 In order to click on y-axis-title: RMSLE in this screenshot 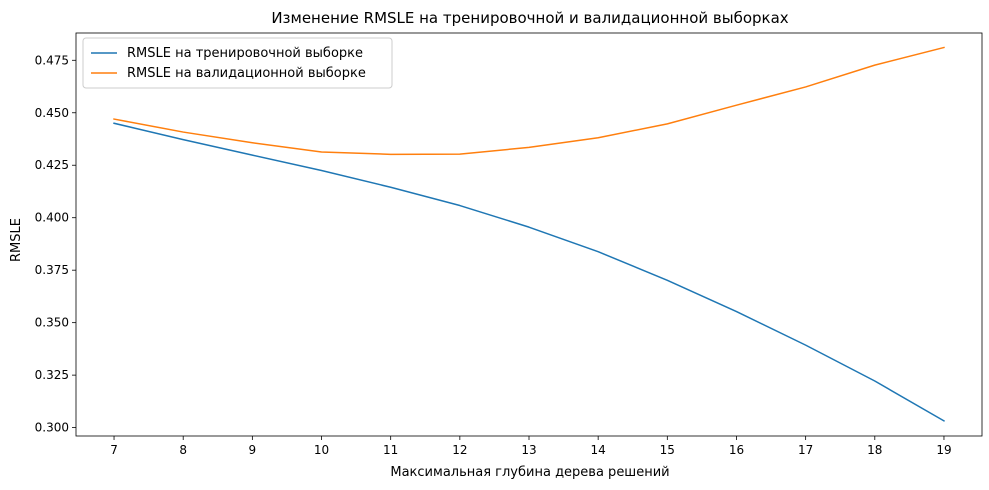, I will do `click(16, 240)`.